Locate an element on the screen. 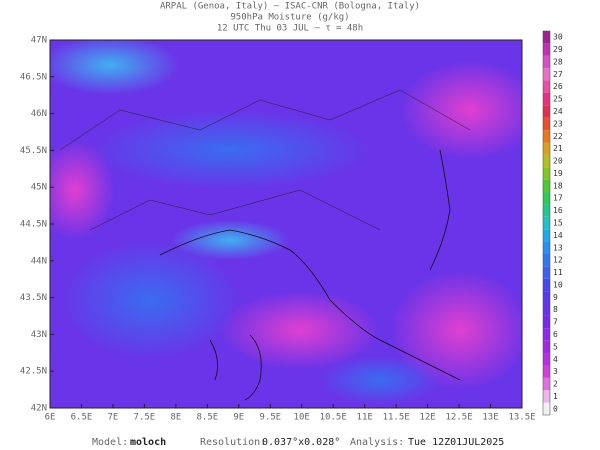 The image size is (600, 450). lon-label: 7E is located at coordinates (113, 418).